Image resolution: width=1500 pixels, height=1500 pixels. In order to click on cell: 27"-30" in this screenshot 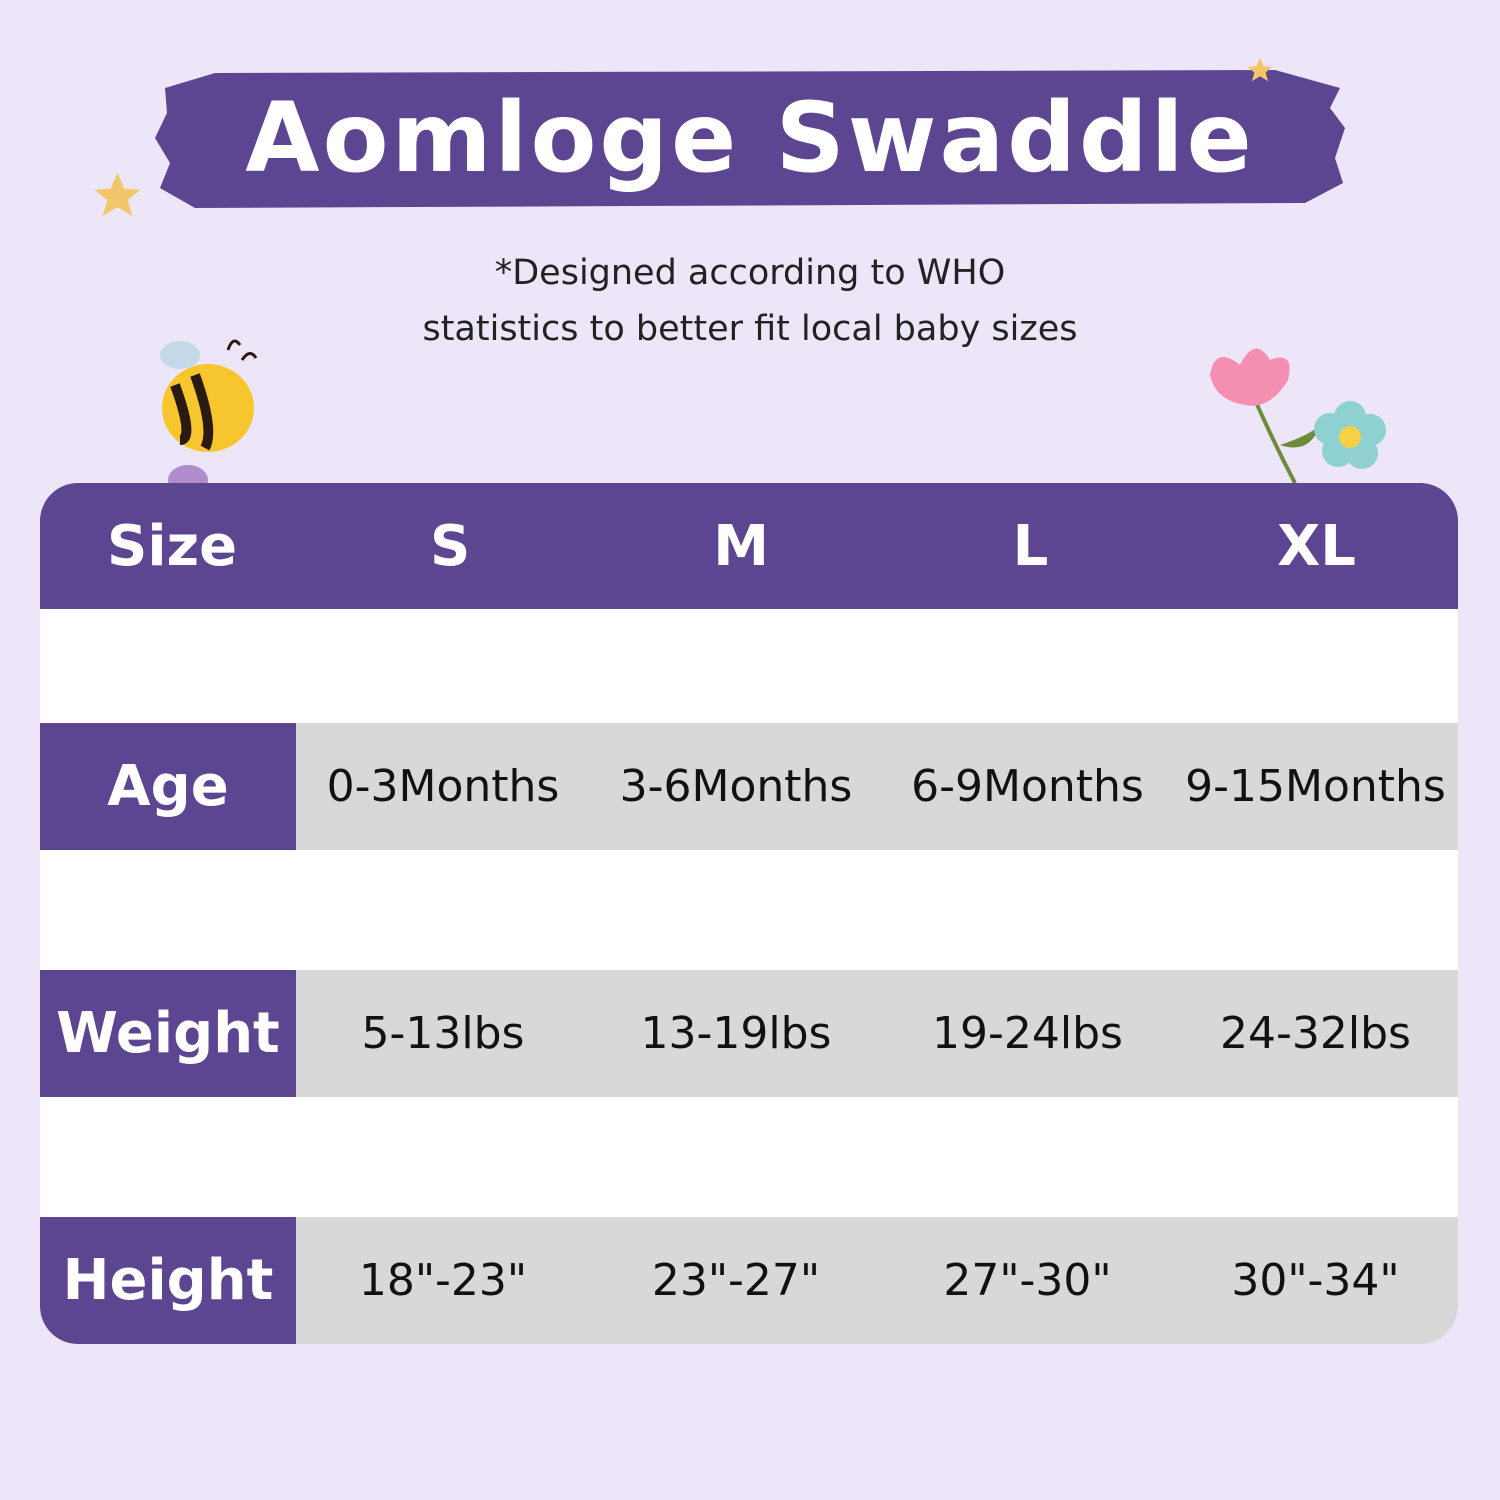, I will do `click(1027, 1280)`.